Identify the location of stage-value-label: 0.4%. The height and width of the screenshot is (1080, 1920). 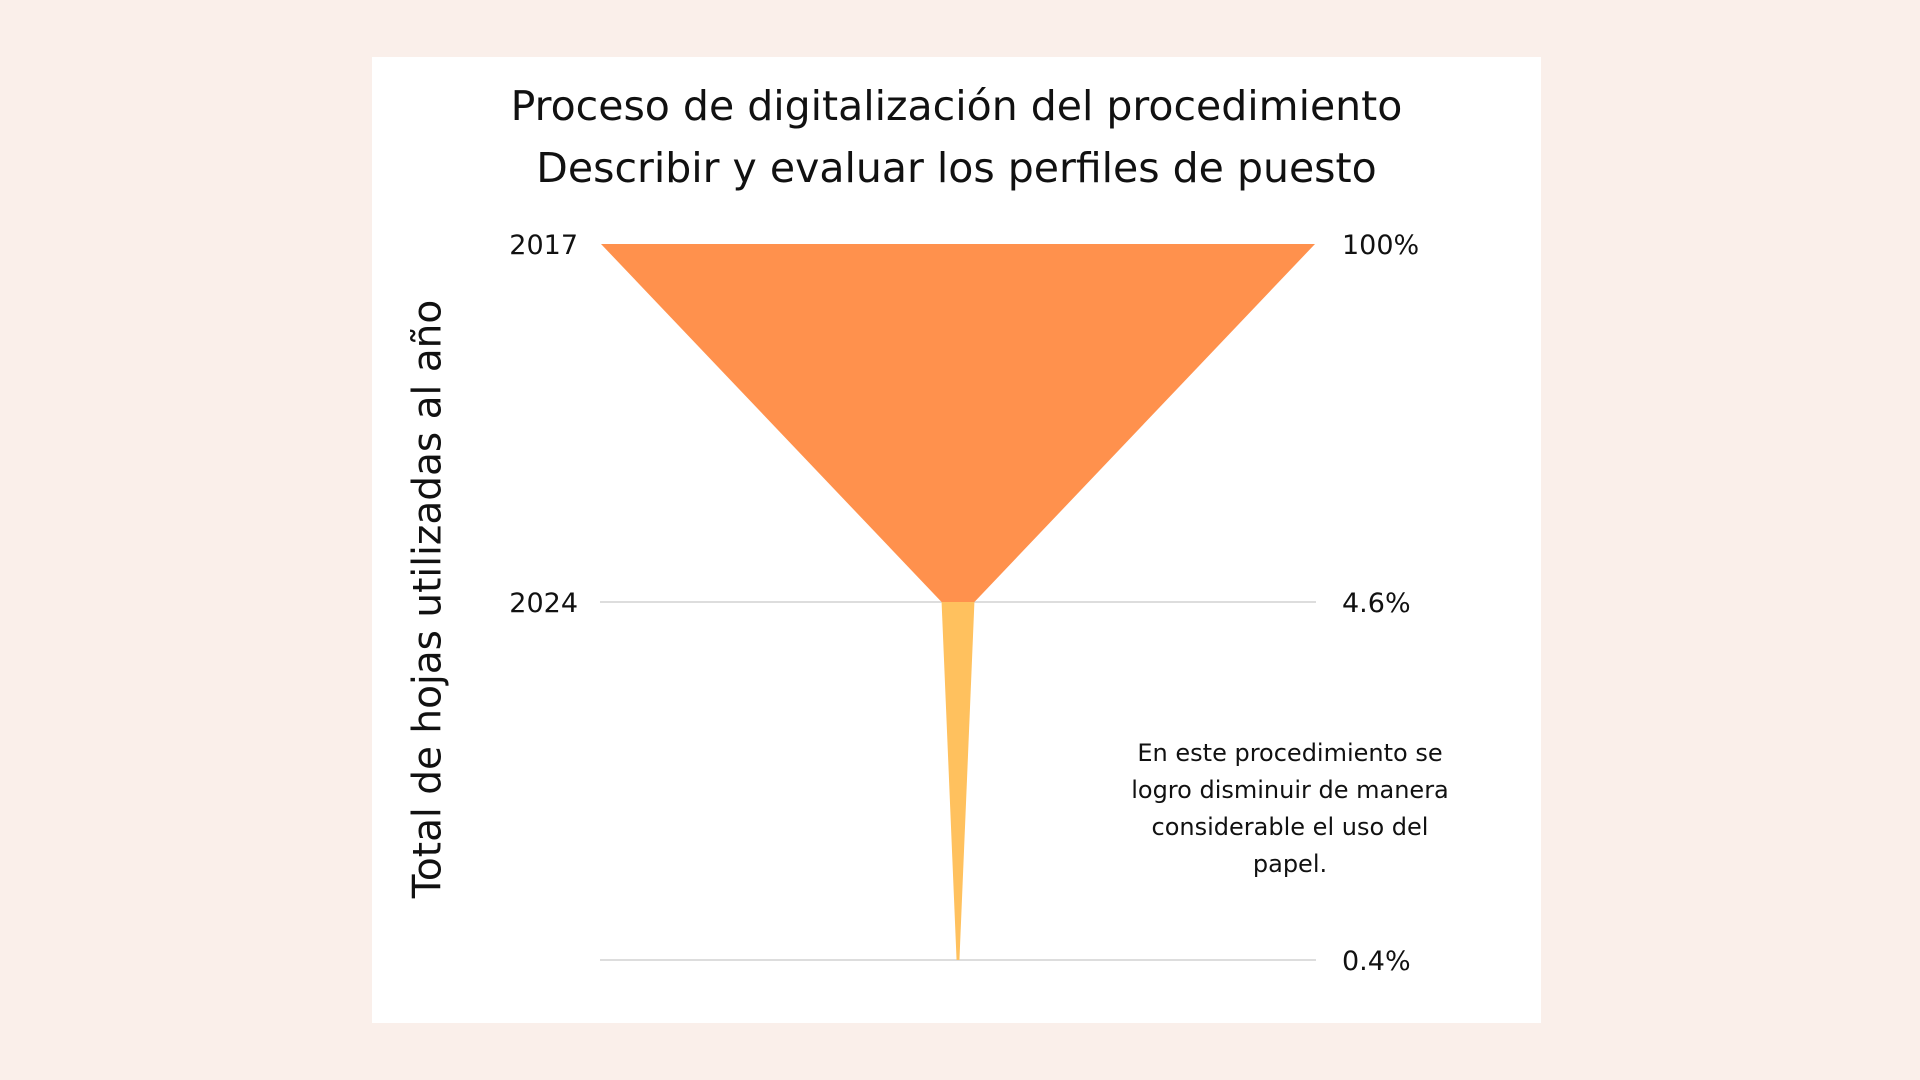
(1376, 961).